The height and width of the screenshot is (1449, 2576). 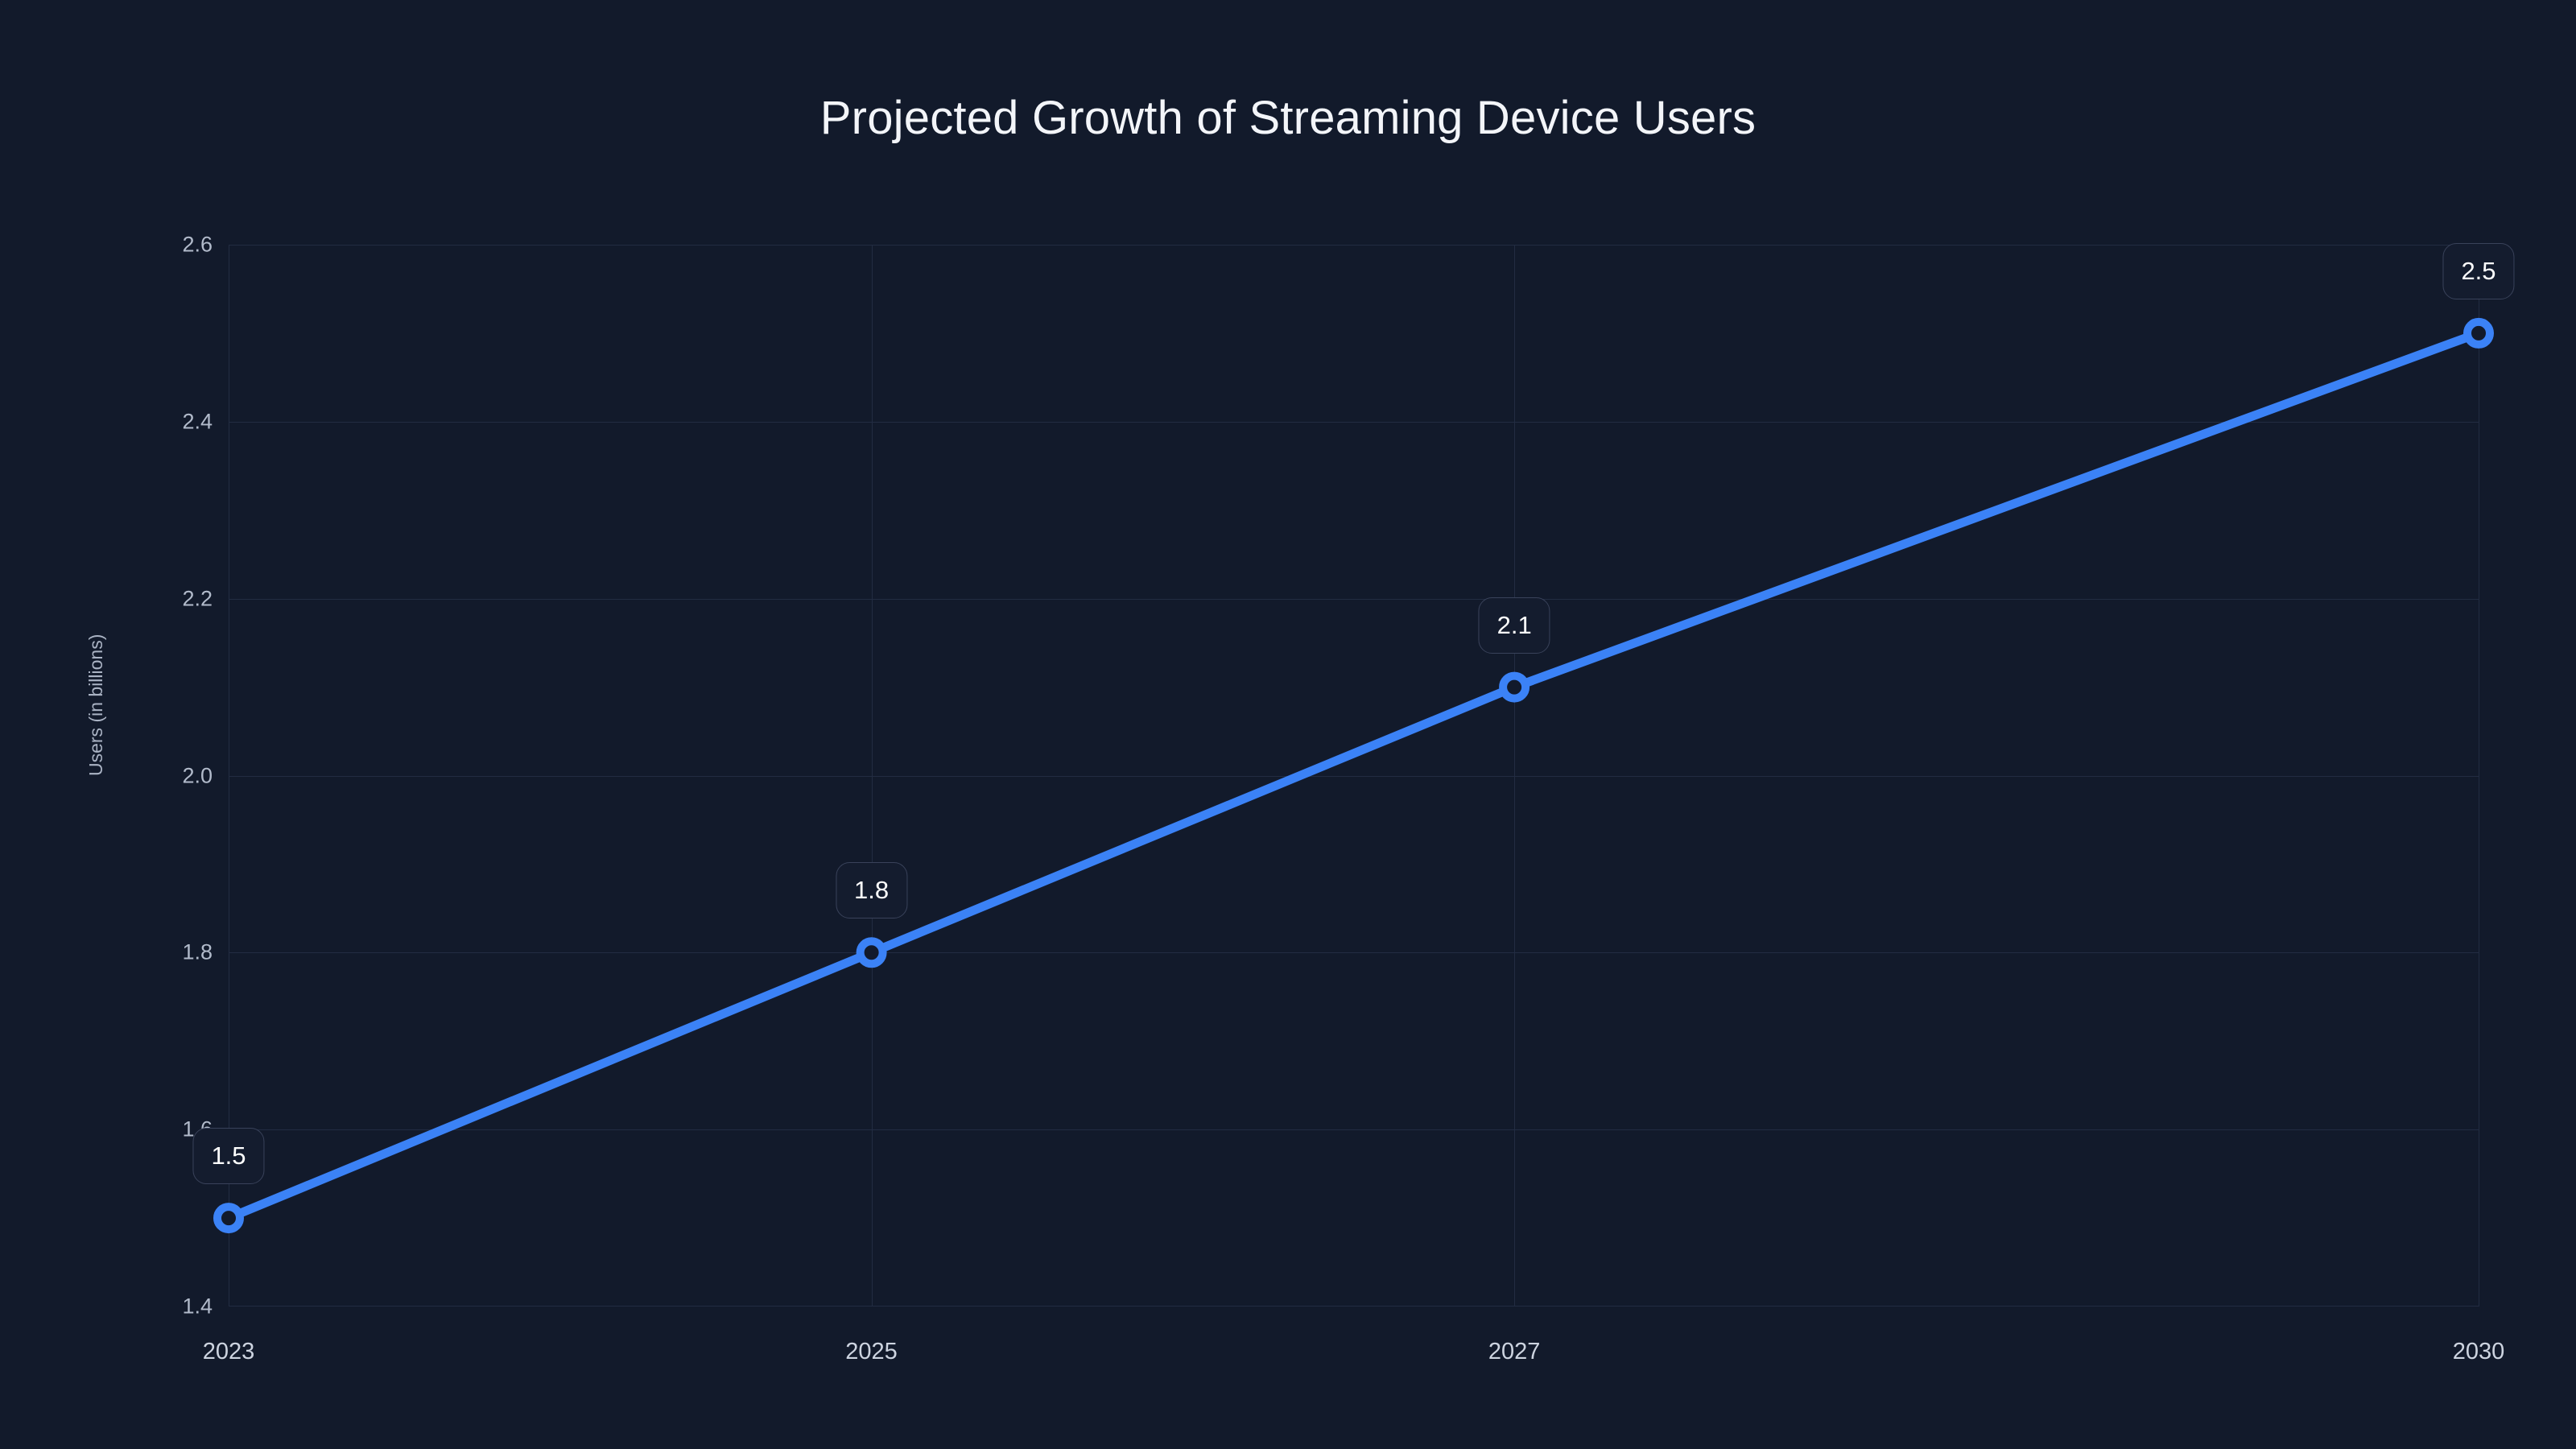 What do you see at coordinates (1514, 1351) in the screenshot?
I see `x-axis-tick-label: 2027` at bounding box center [1514, 1351].